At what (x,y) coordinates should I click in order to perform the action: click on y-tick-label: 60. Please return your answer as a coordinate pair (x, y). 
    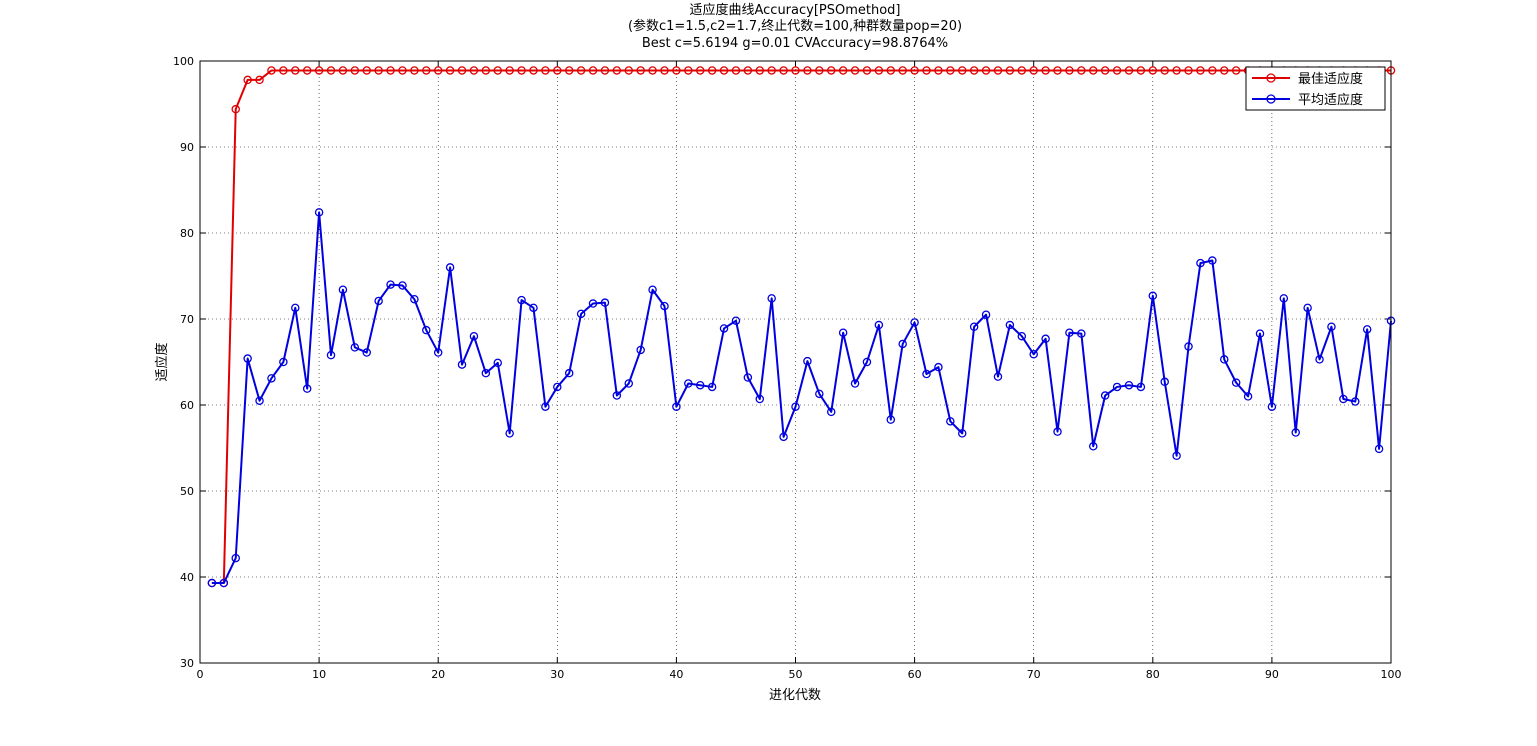
    Looking at the image, I should click on (187, 405).